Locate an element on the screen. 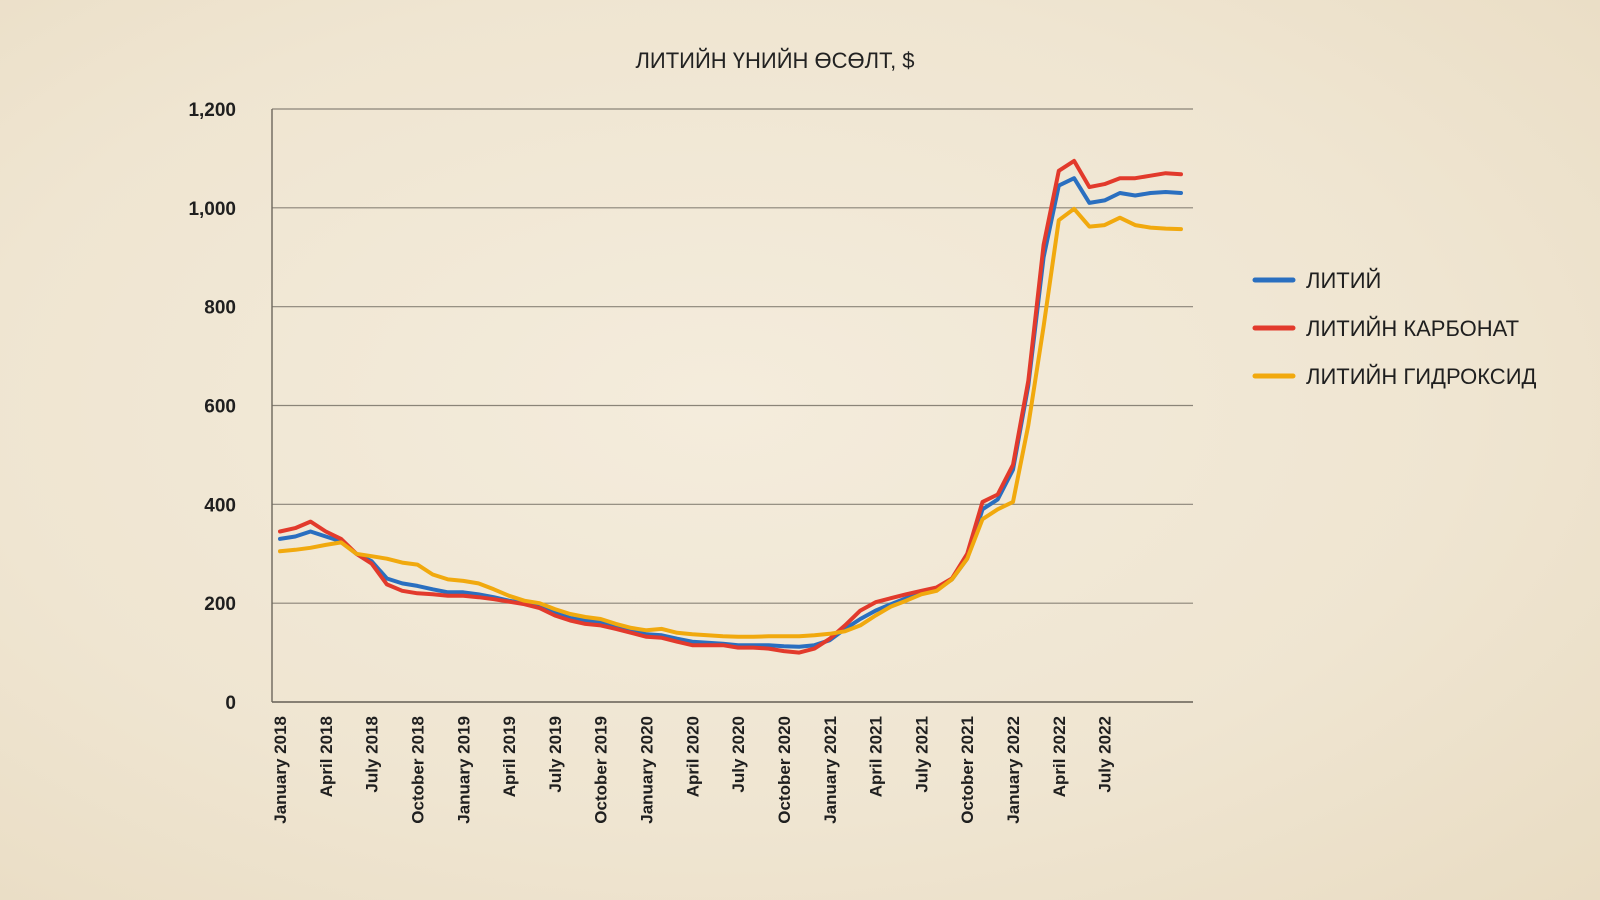 Image resolution: width=1600 pixels, height=900 pixels. x-tick-label: October 2021 is located at coordinates (967, 770).